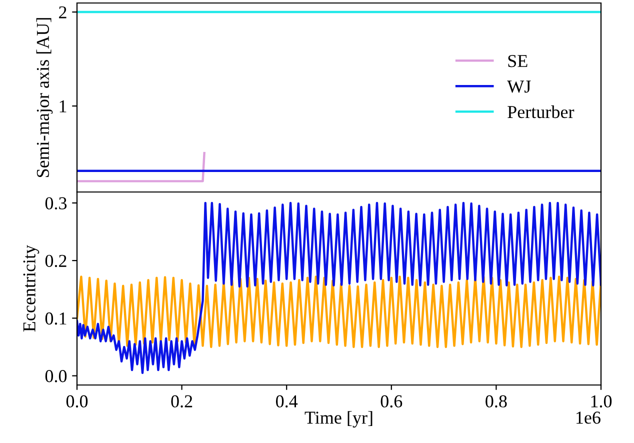 This screenshot has width=634, height=443. Describe the element at coordinates (287, 401) in the screenshot. I see `x-tick-label: 0.4` at that location.